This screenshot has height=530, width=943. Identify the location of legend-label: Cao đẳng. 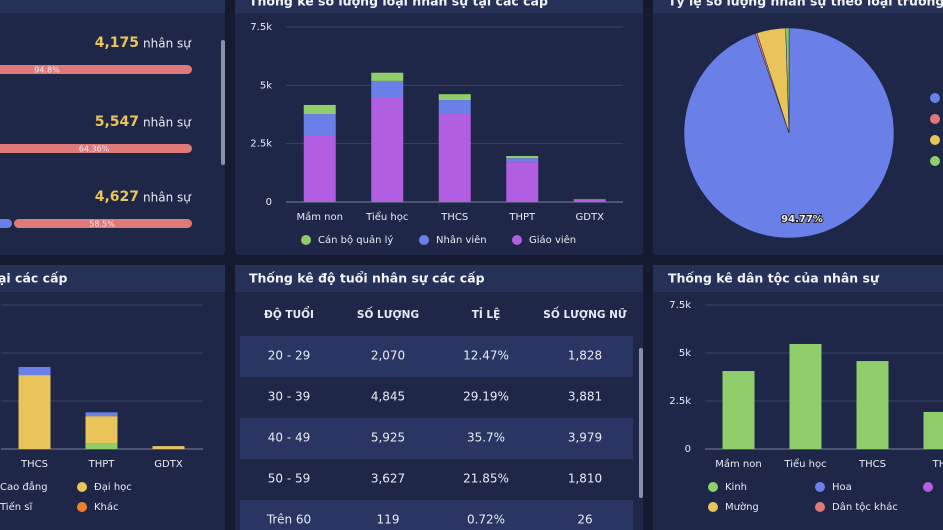
(24, 486).